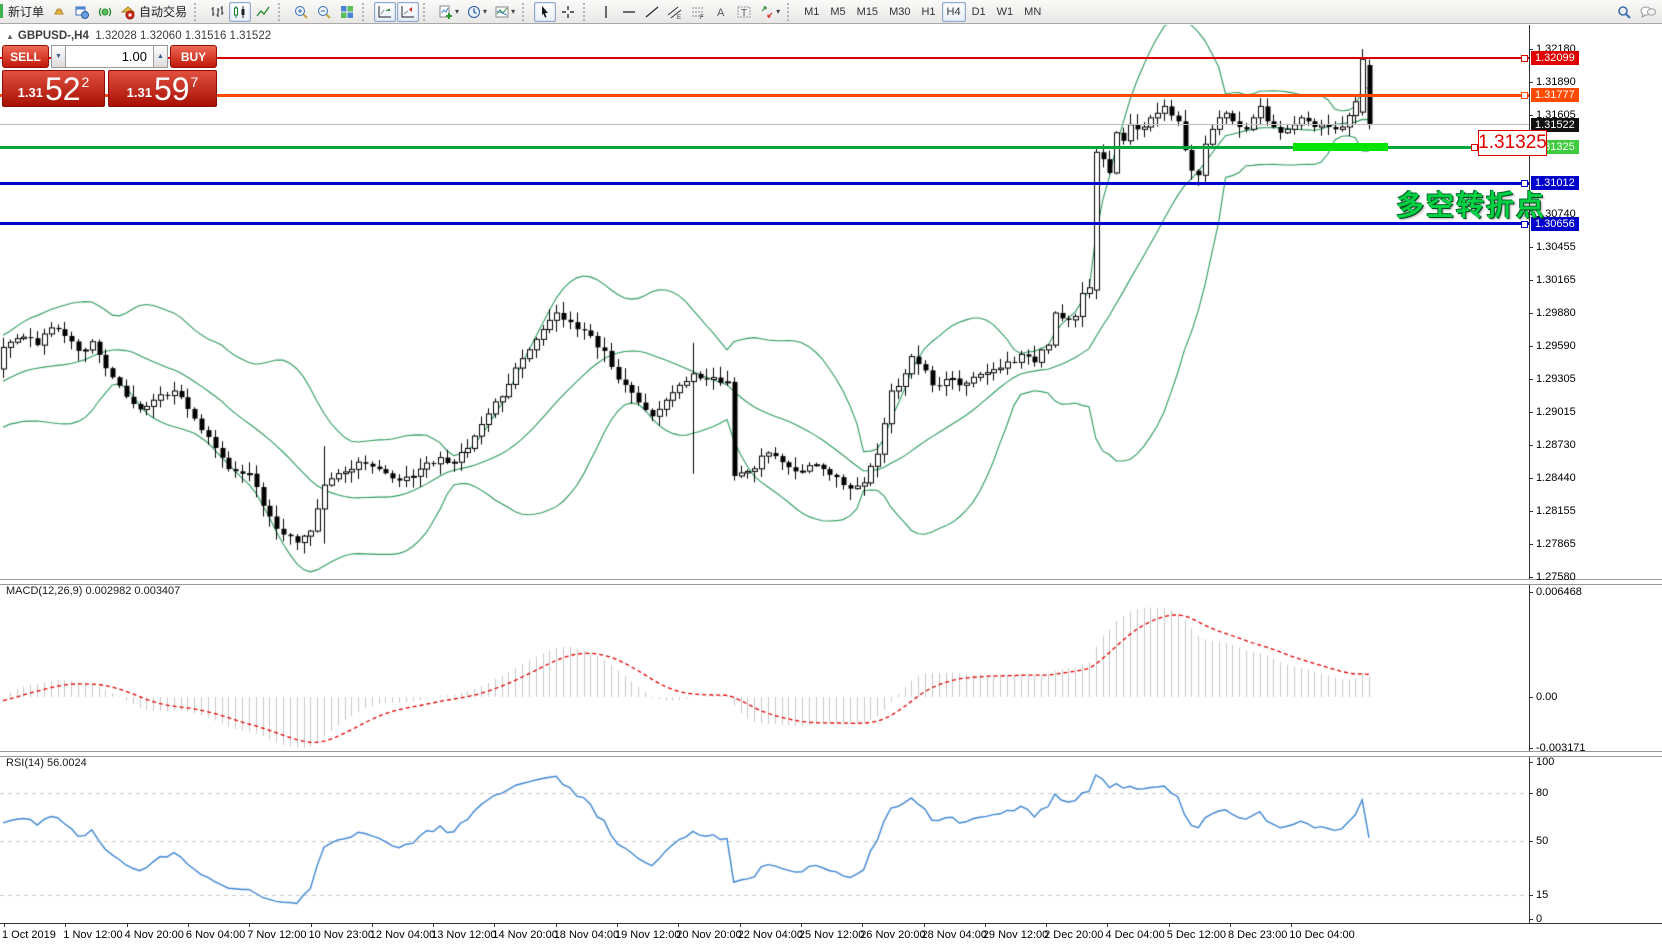 The height and width of the screenshot is (949, 1662). Describe the element at coordinates (10, 36) in the screenshot. I see `one-click-collapse-icon: ▲` at that location.